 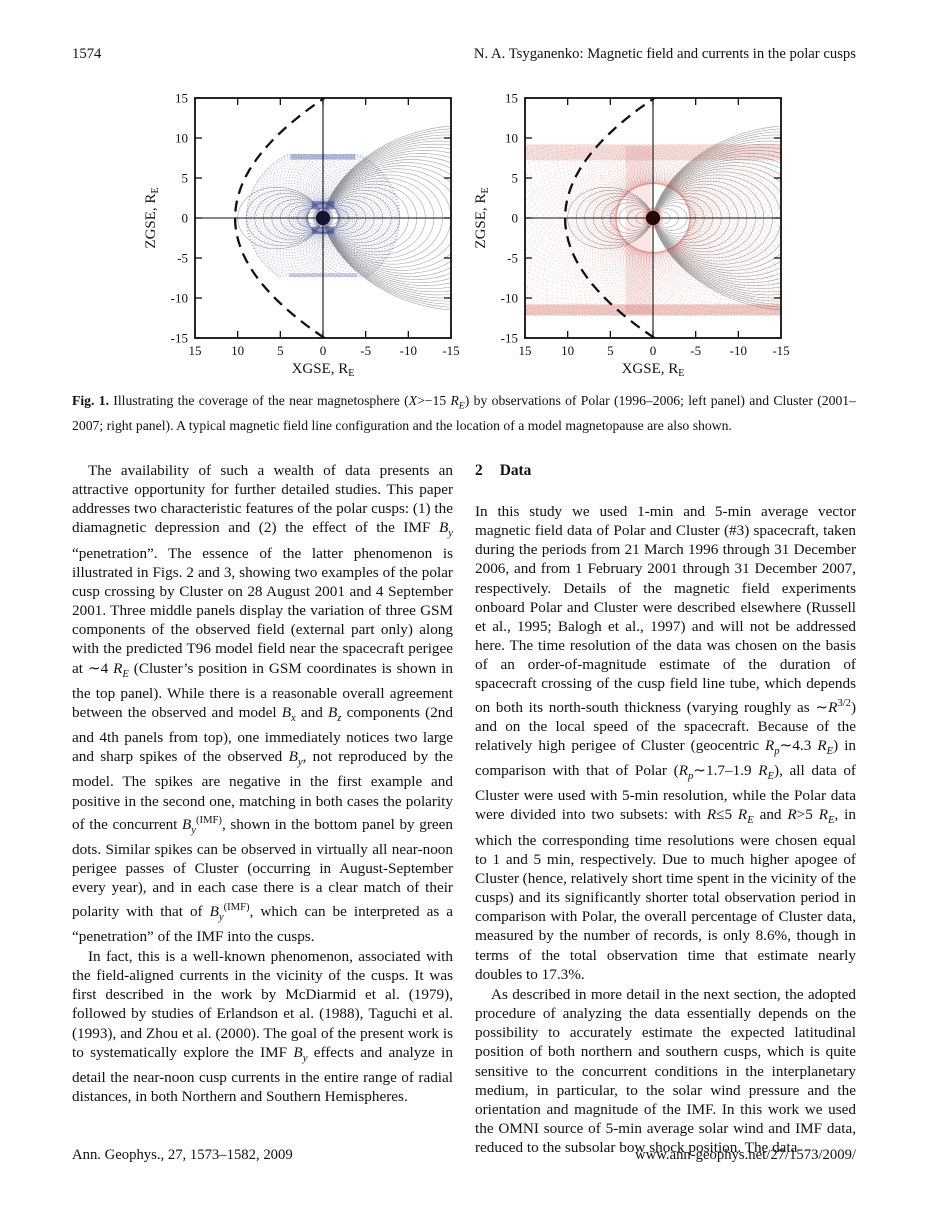 I want to click on page-number: 1574, so click(x=87, y=54).